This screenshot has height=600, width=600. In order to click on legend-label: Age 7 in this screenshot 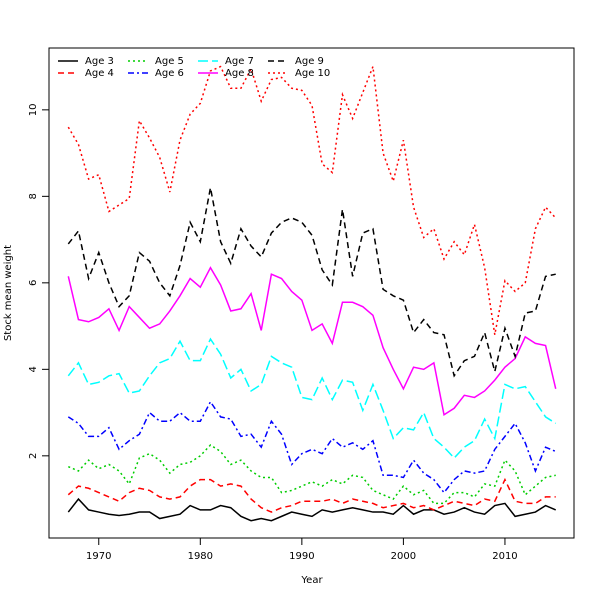, I will do `click(239, 61)`.